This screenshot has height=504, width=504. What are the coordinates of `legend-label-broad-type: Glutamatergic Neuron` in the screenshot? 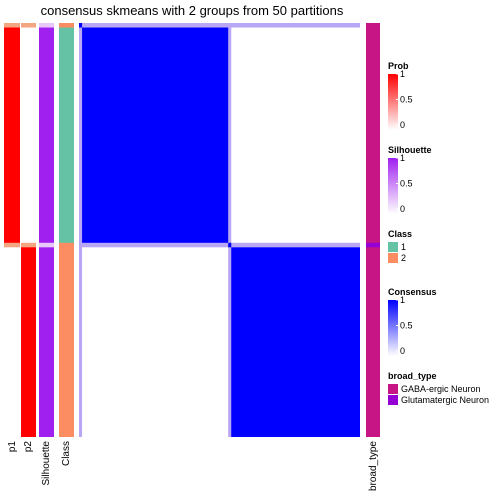 It's located at (445, 400).